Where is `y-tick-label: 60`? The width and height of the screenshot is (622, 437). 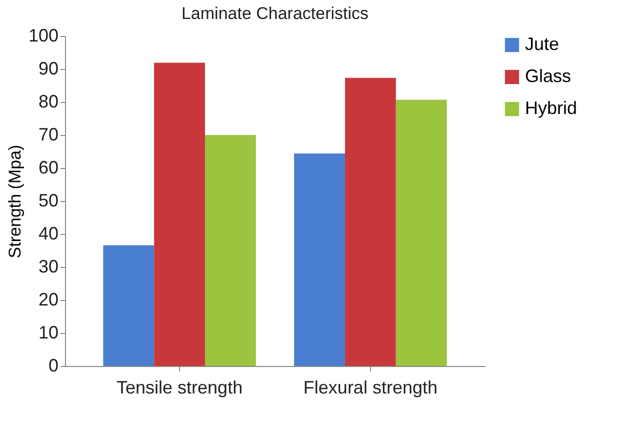
y-tick-label: 60 is located at coordinates (48, 168).